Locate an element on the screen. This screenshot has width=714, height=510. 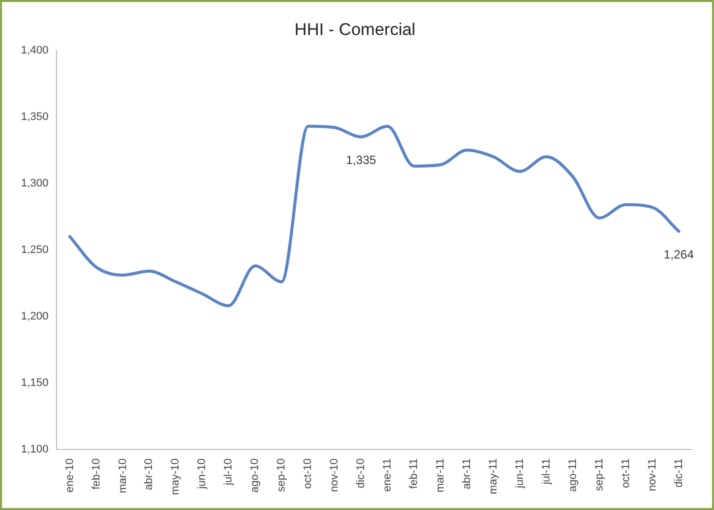
x-tick-label: nov-10 is located at coordinates (334, 475).